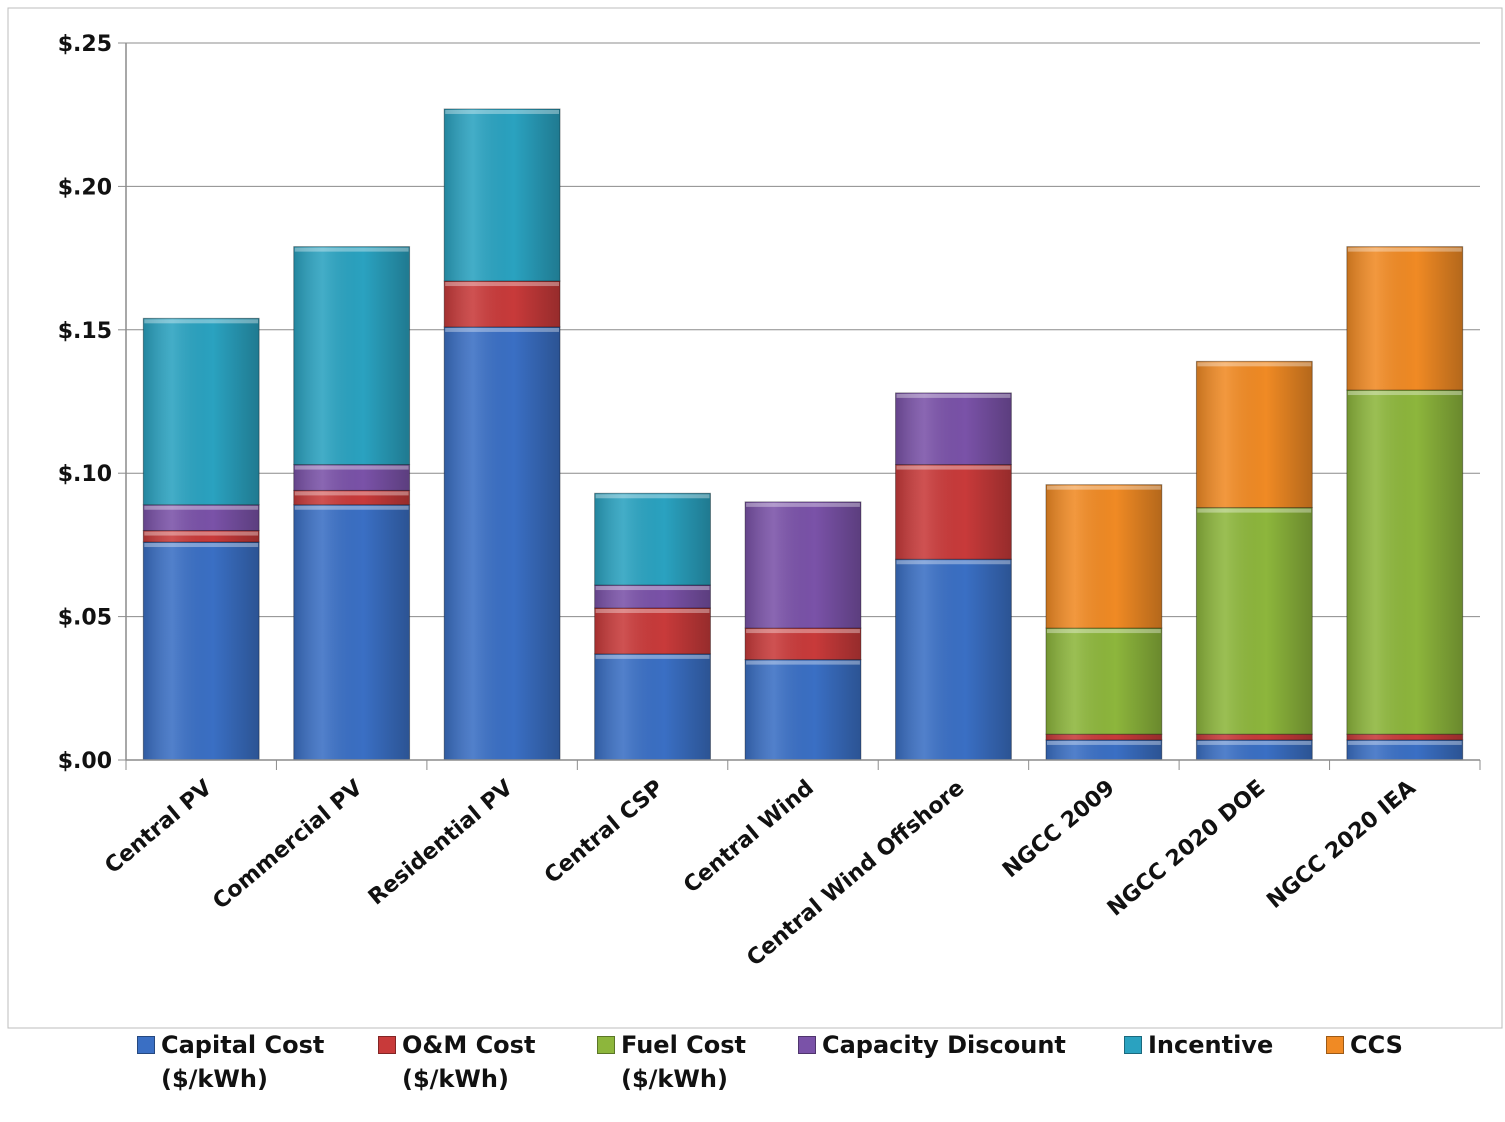 The width and height of the screenshot is (1505, 1122). I want to click on legend-item-capital-cost: Capital Cost ($/kWh), so click(230, 1062).